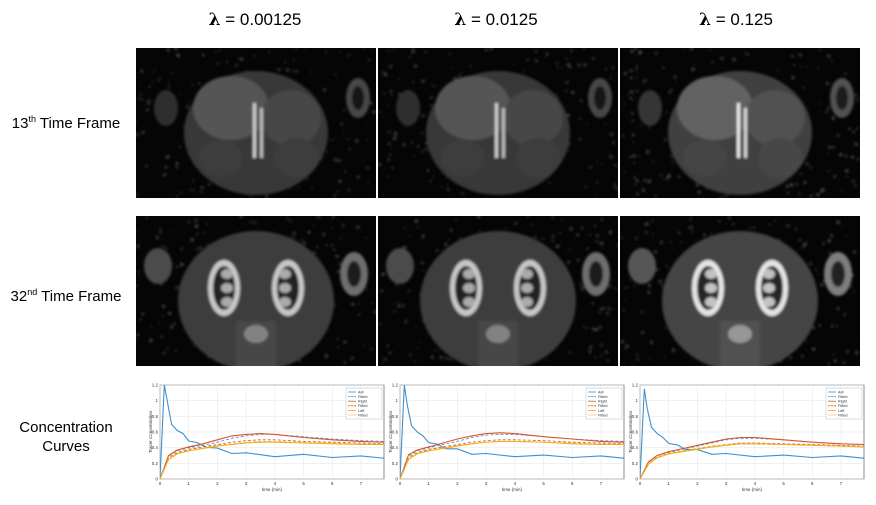  I want to click on row-label-line2: Curves, so click(66, 446).